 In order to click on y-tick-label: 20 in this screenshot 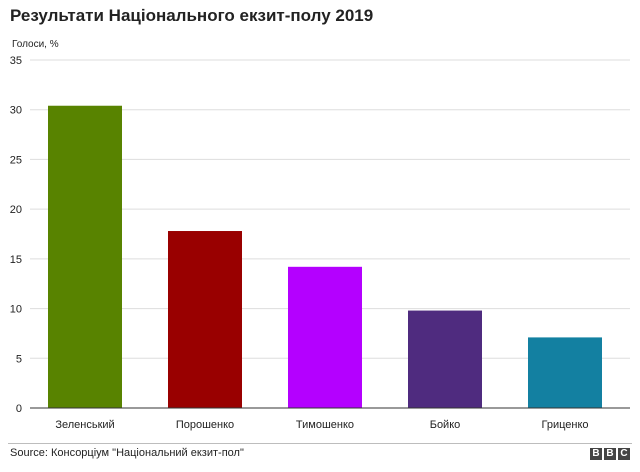, I will do `click(16, 210)`.